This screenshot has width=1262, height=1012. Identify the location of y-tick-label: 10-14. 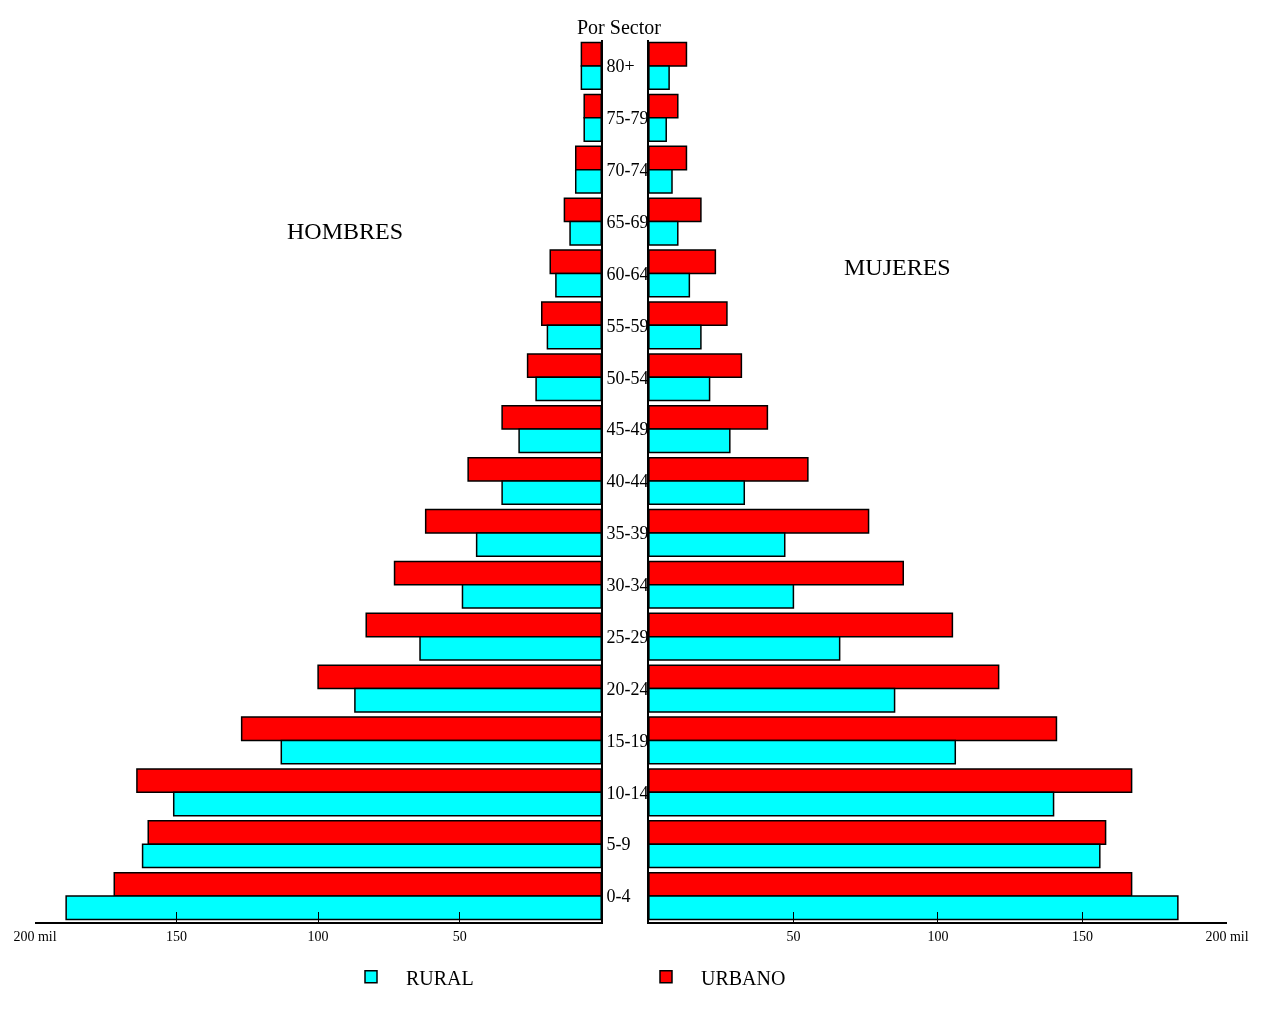
(627, 792).